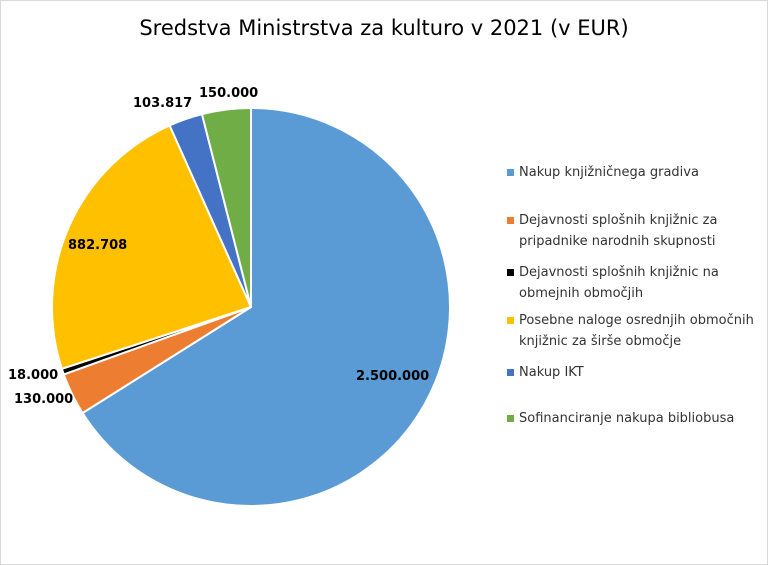  I want to click on legend-label: Sofinanciranje nakupa bibliobusa, so click(627, 418).